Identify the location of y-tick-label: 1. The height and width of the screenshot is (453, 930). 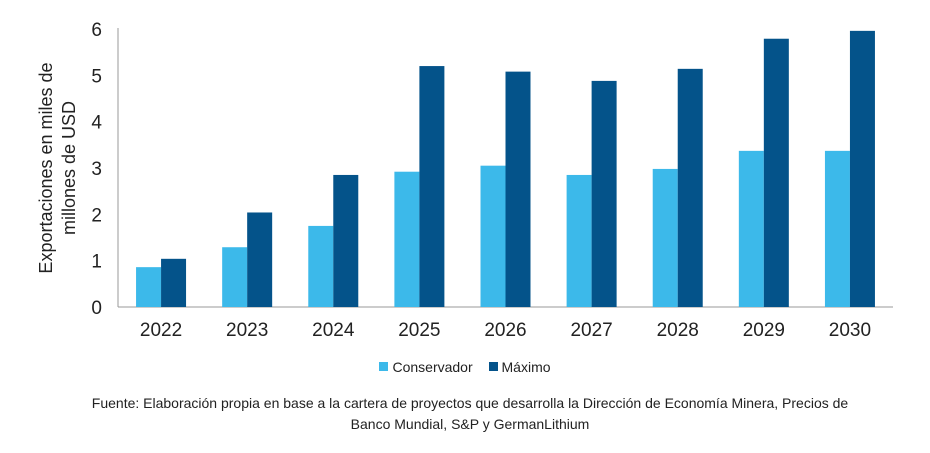
(96, 262).